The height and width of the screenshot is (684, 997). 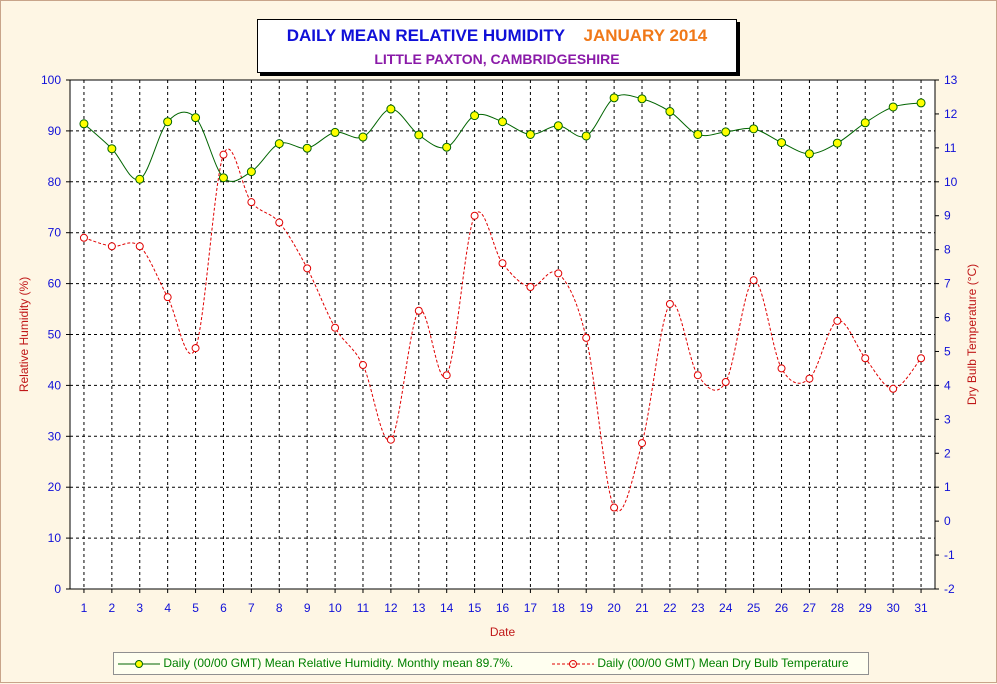 What do you see at coordinates (363, 608) in the screenshot?
I see `x-axis-tick-label: 11` at bounding box center [363, 608].